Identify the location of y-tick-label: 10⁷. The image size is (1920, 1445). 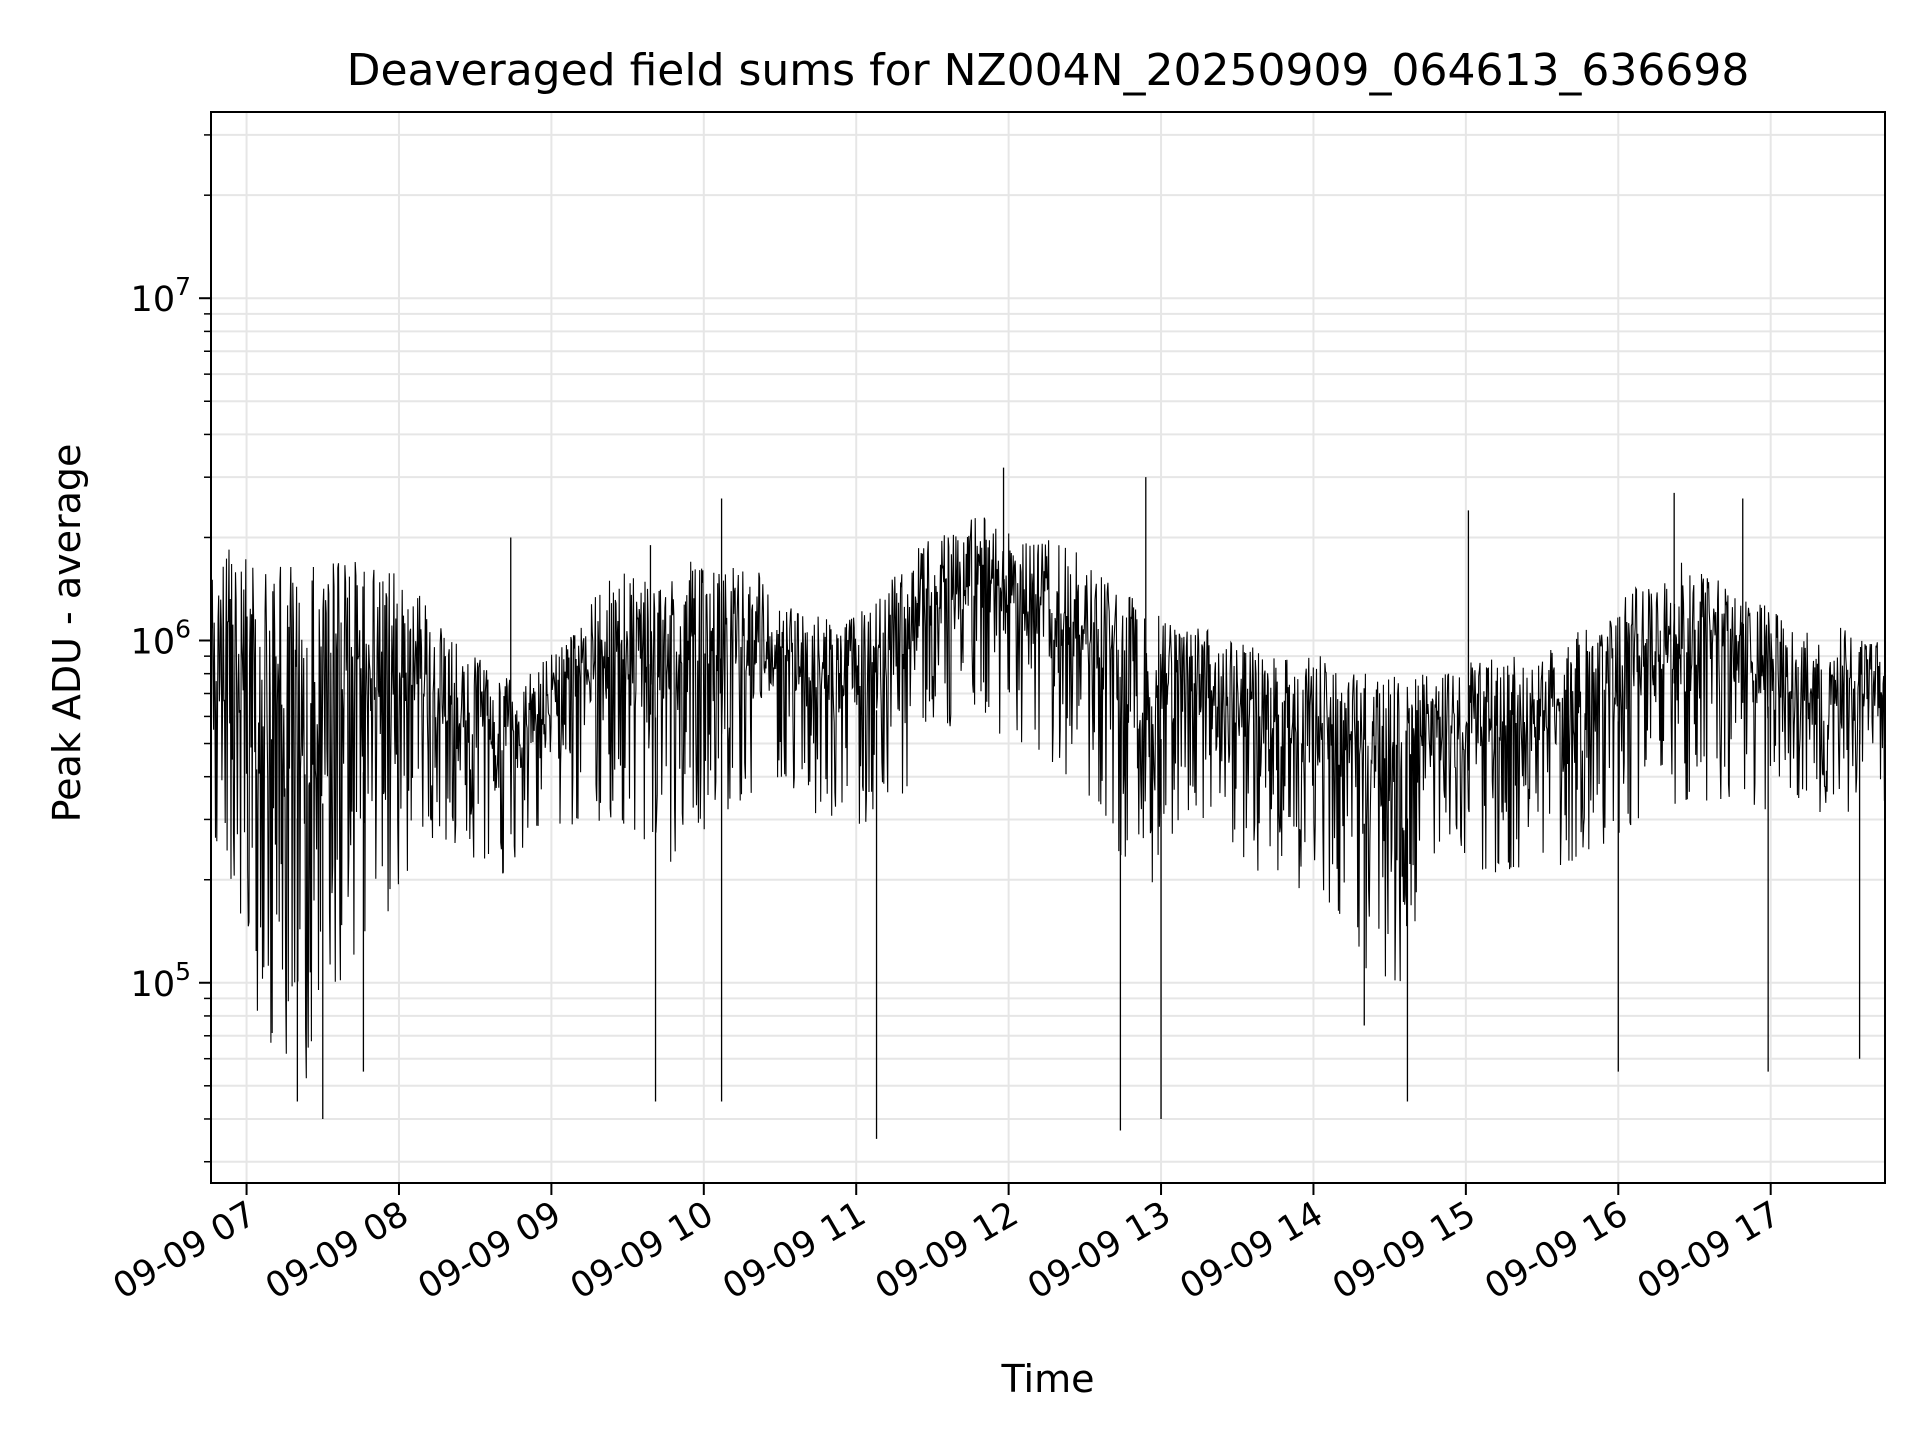
(161, 296).